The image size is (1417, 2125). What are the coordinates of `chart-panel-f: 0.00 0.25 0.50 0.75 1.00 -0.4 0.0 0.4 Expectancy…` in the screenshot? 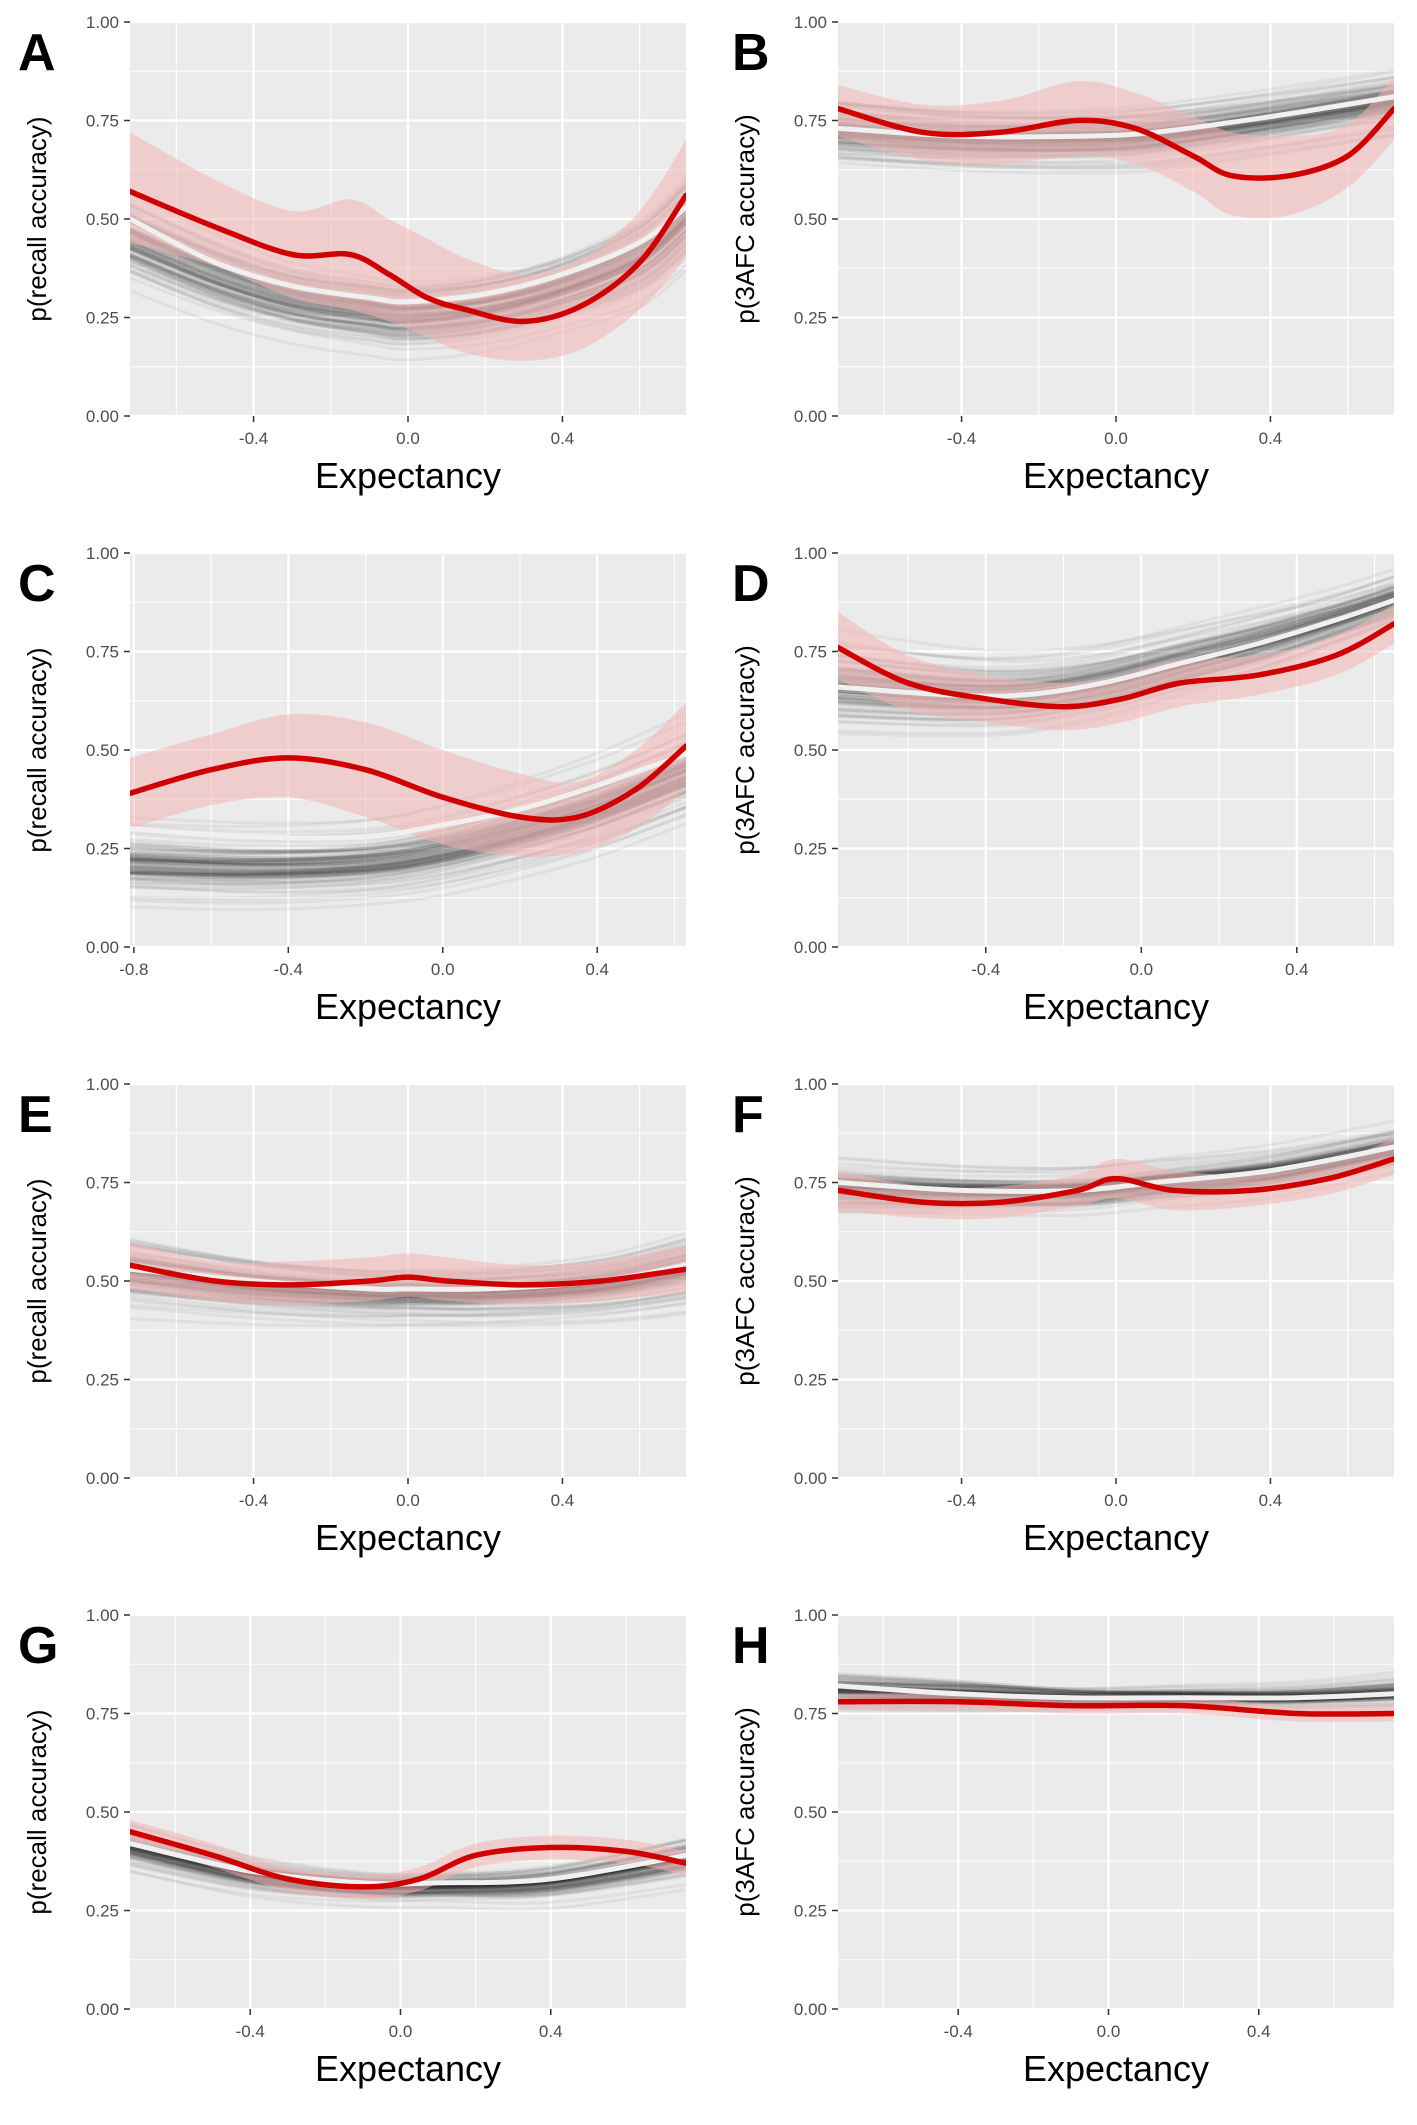 It's located at (1062, 1316).